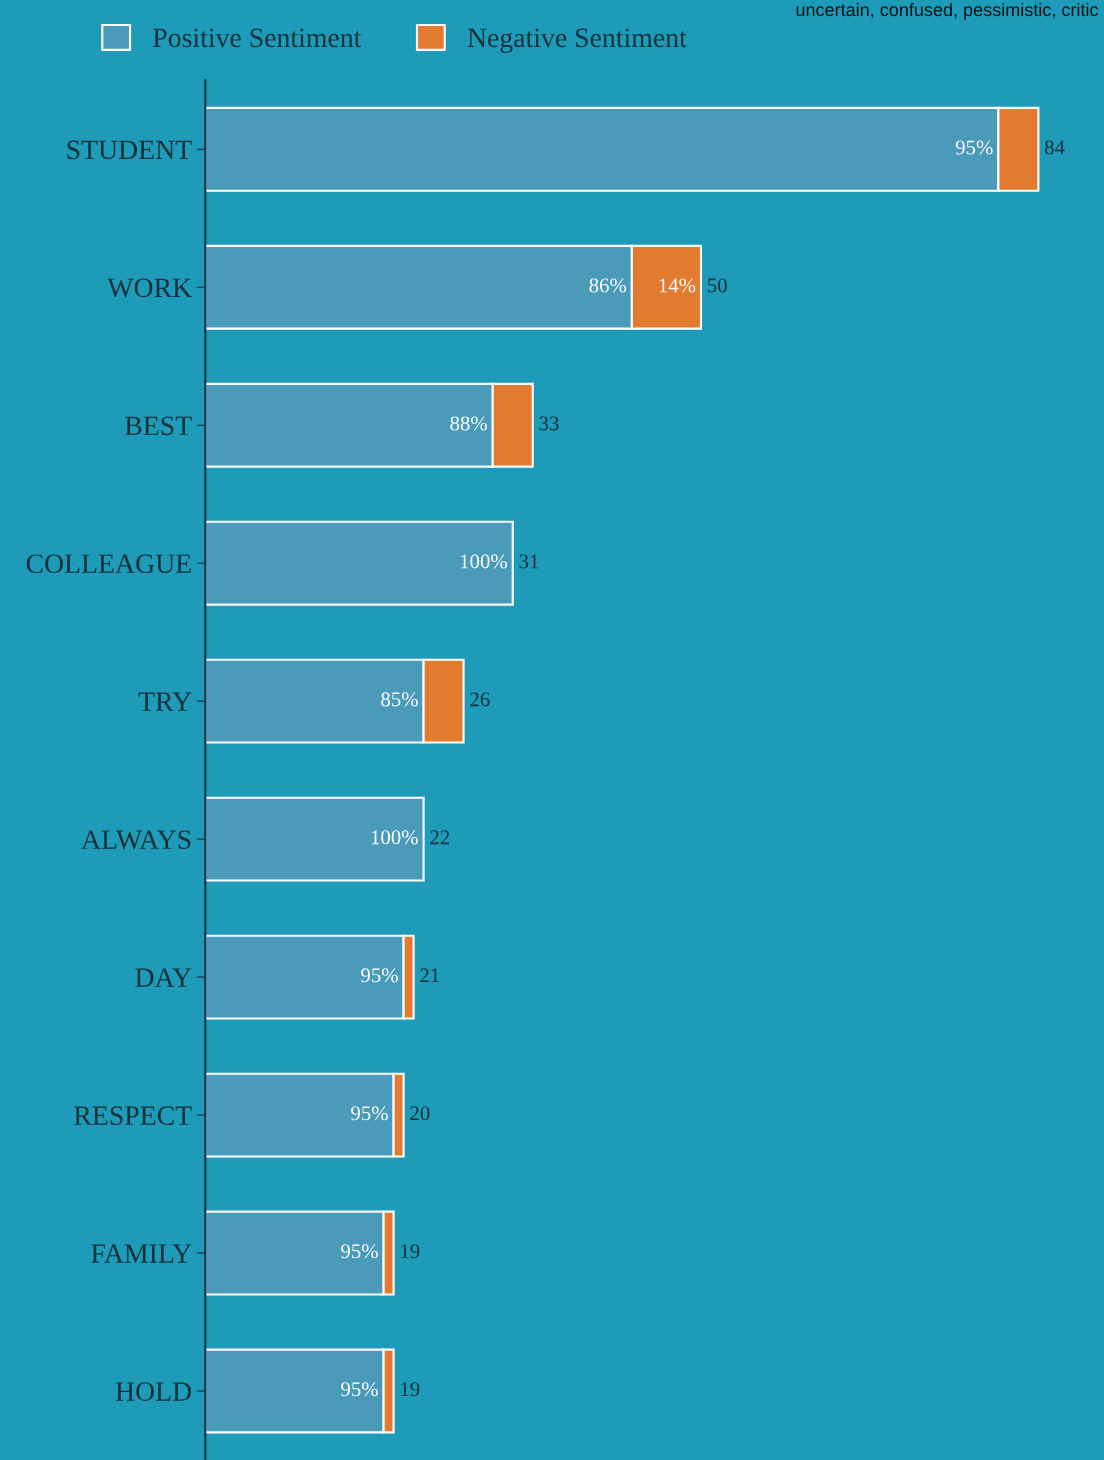  Describe the element at coordinates (399, 699) in the screenshot. I see `annotation: 85%` at that location.